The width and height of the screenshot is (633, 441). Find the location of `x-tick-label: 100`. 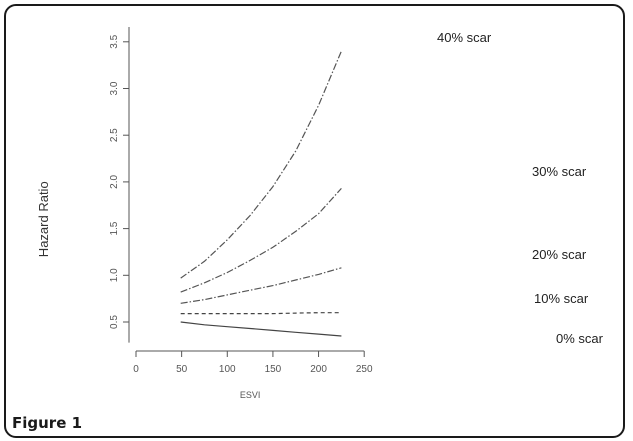

x-tick-label: 100 is located at coordinates (227, 369).